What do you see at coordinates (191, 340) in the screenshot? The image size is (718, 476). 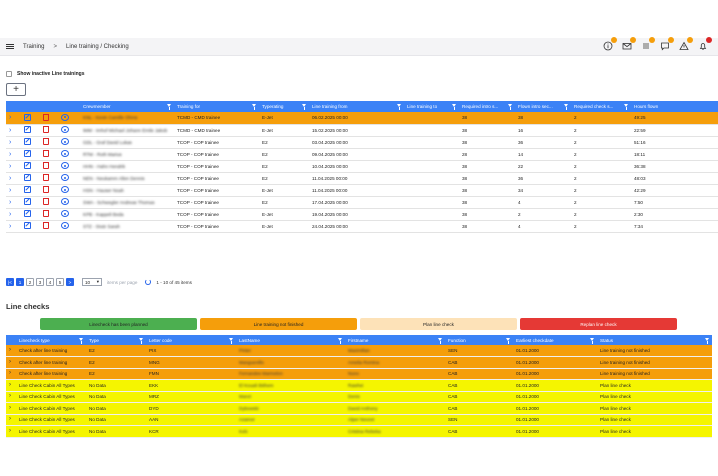 I see `column-header-letter-code: Letter code` at bounding box center [191, 340].